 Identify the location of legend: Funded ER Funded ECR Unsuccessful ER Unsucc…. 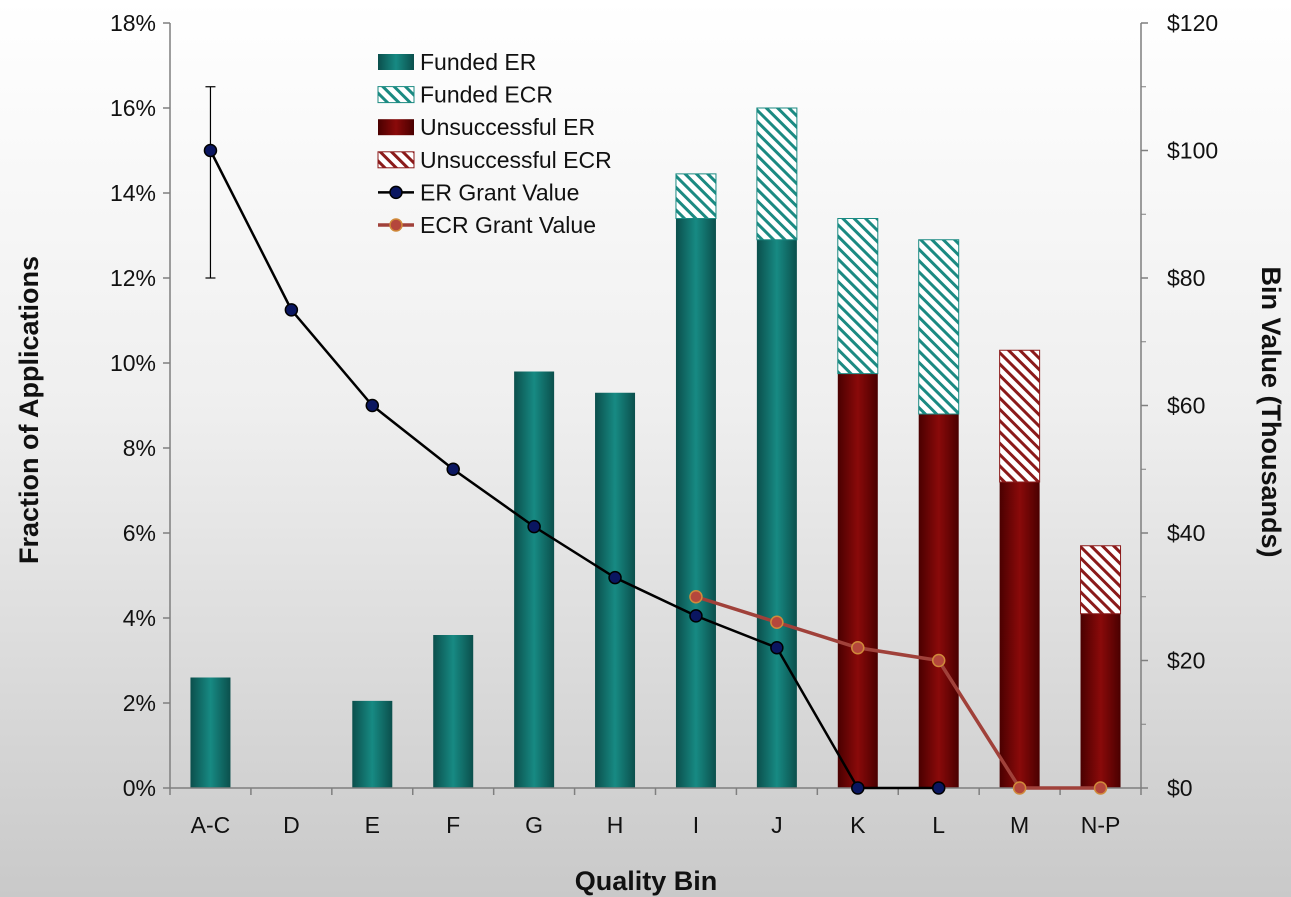
(494, 143).